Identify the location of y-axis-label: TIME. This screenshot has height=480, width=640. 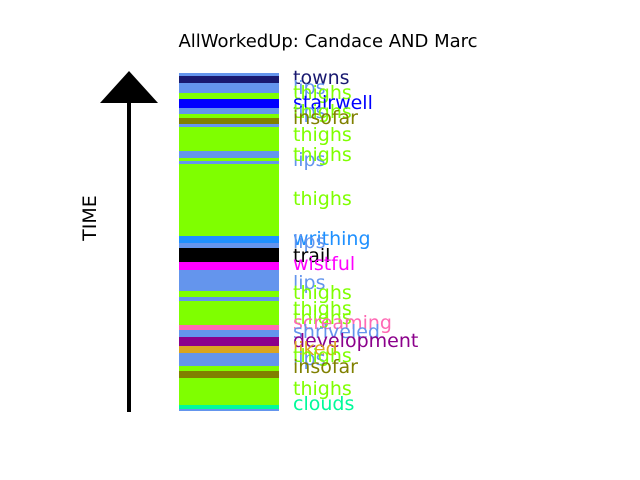
(90, 218).